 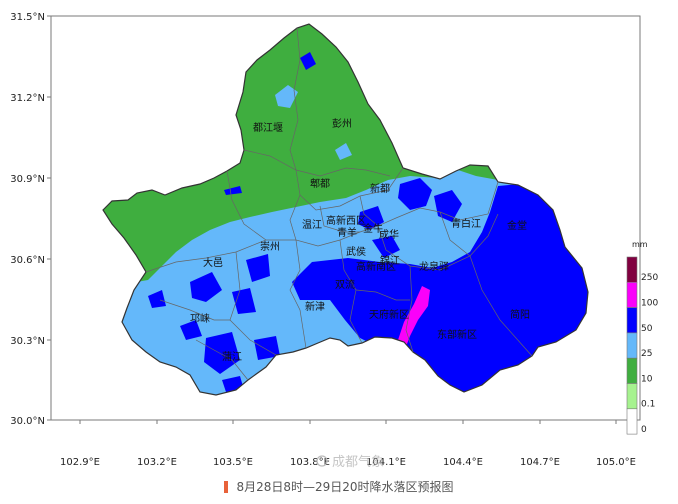 I want to click on legend-value-label: 0, so click(x=644, y=430).